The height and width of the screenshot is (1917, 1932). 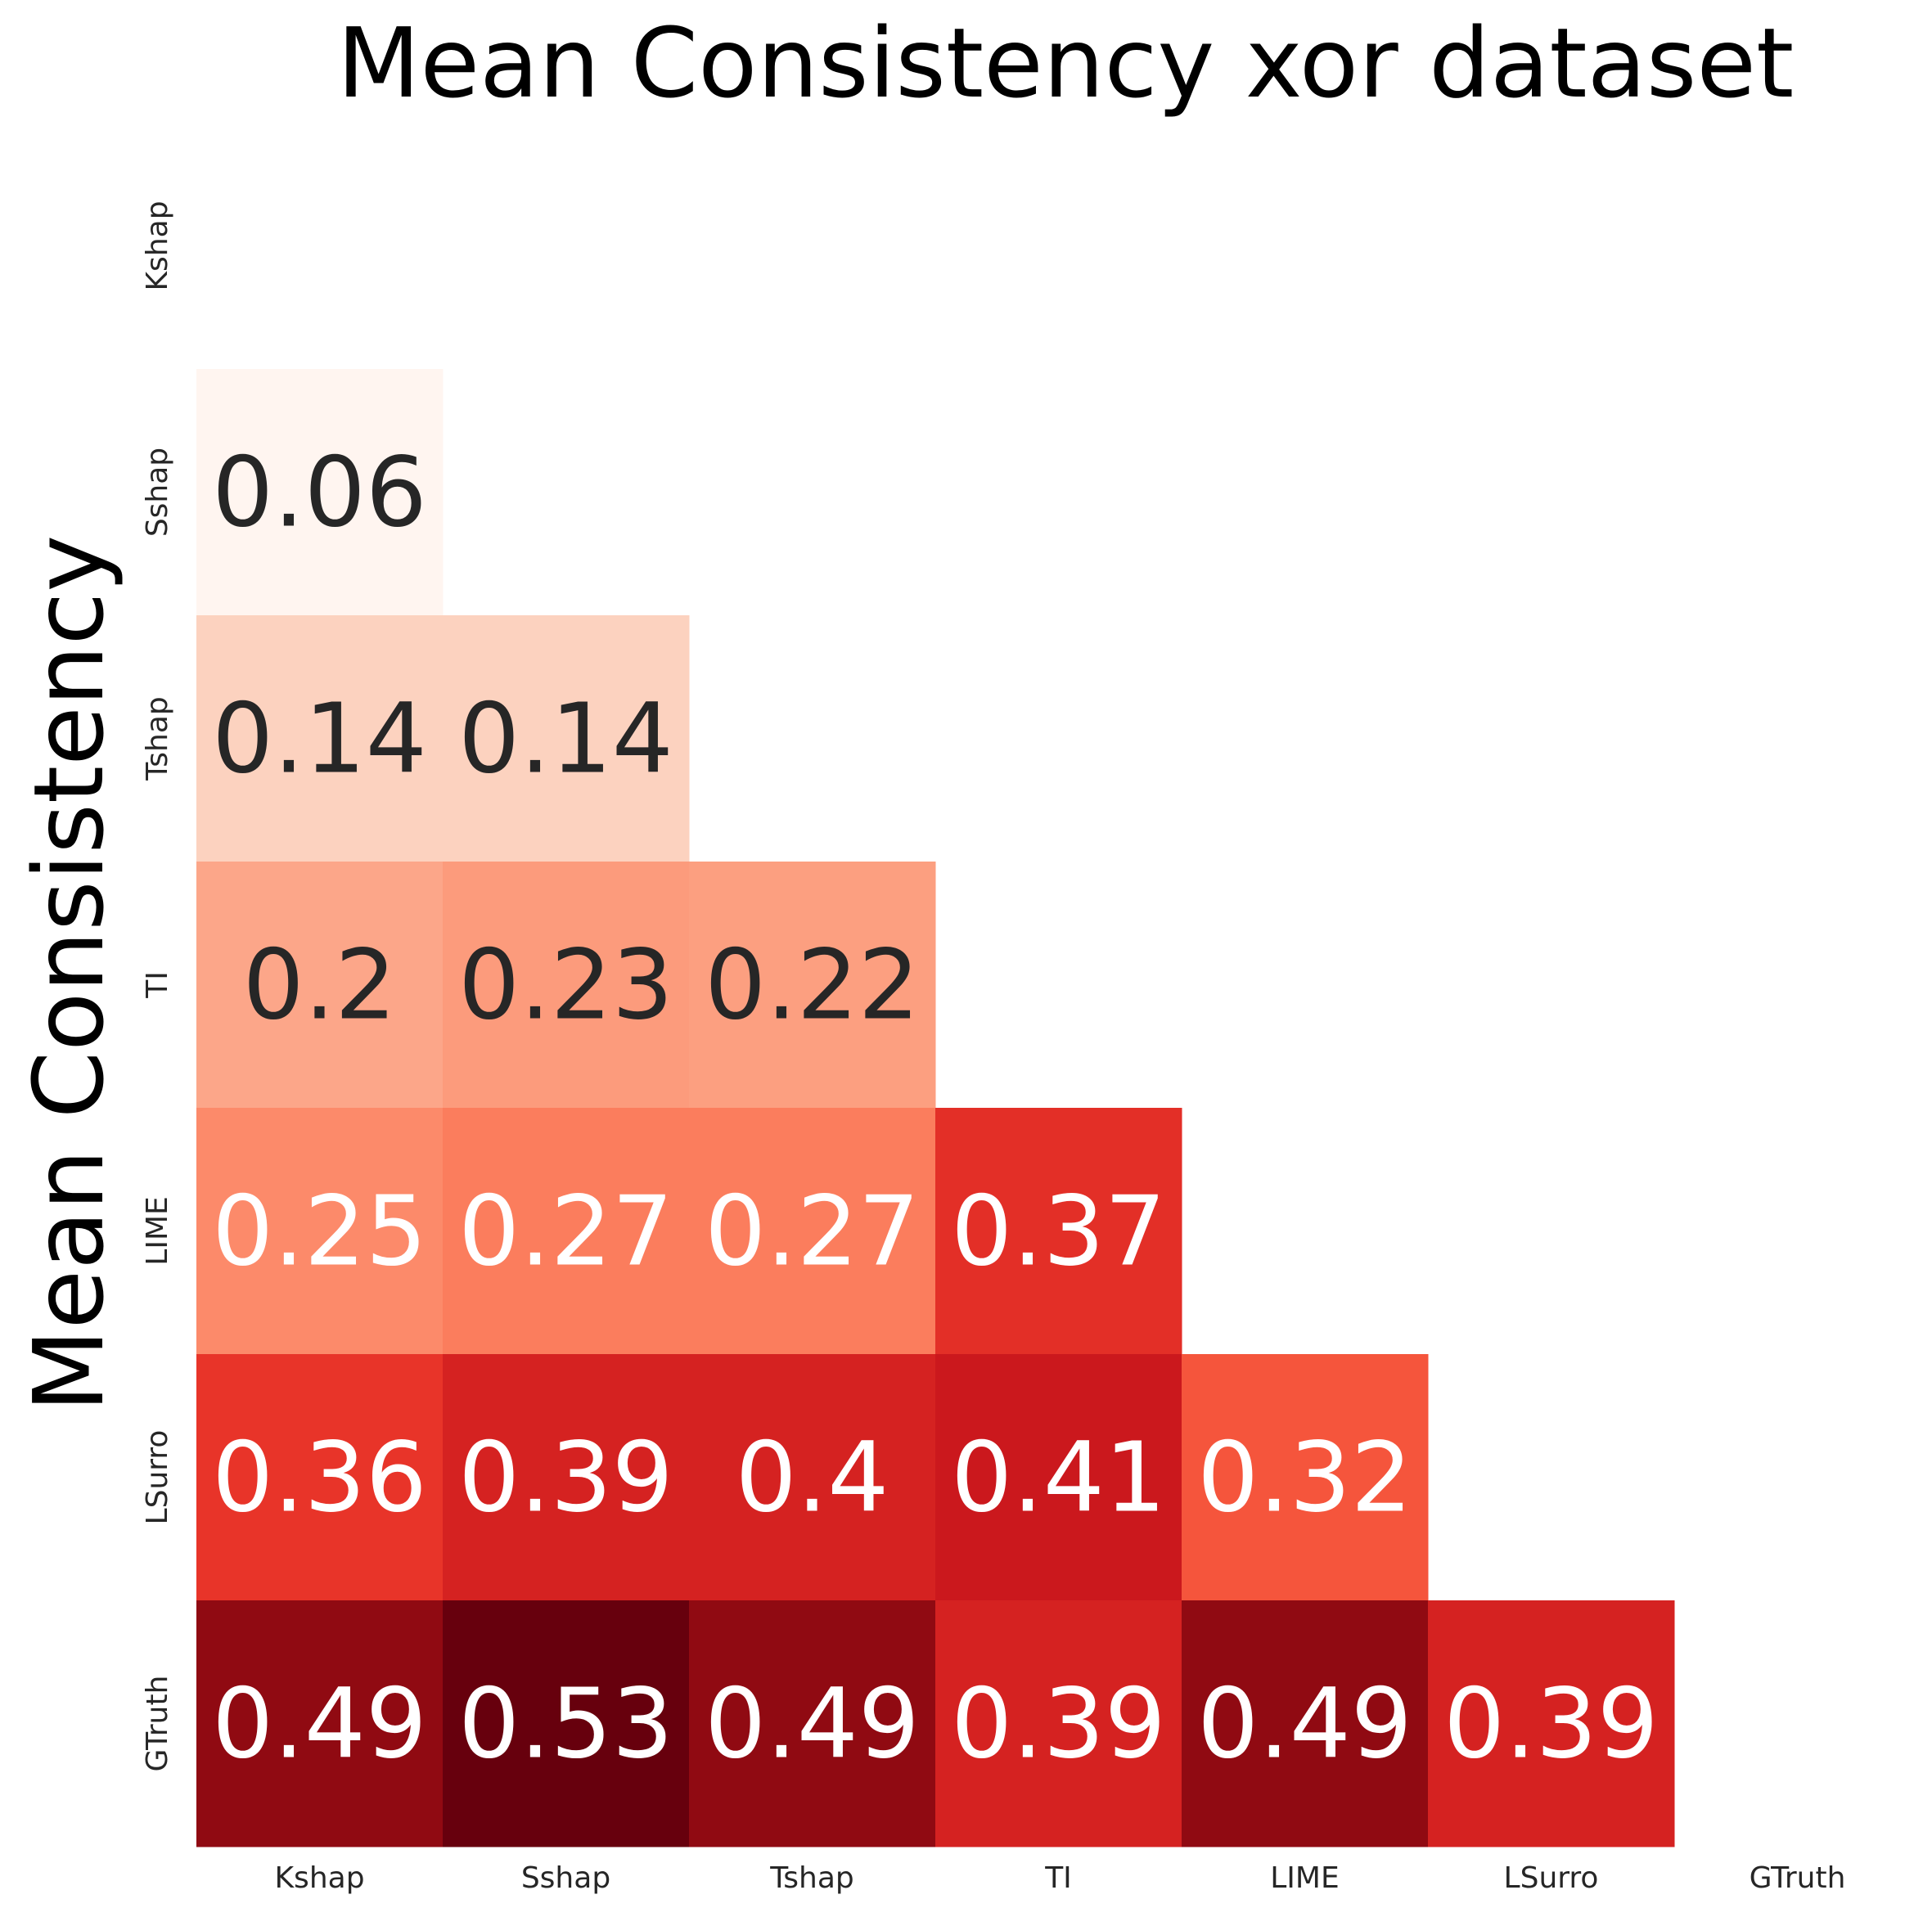 I want to click on heatmap-cell-lime-ti, so click(x=1058, y=1232).